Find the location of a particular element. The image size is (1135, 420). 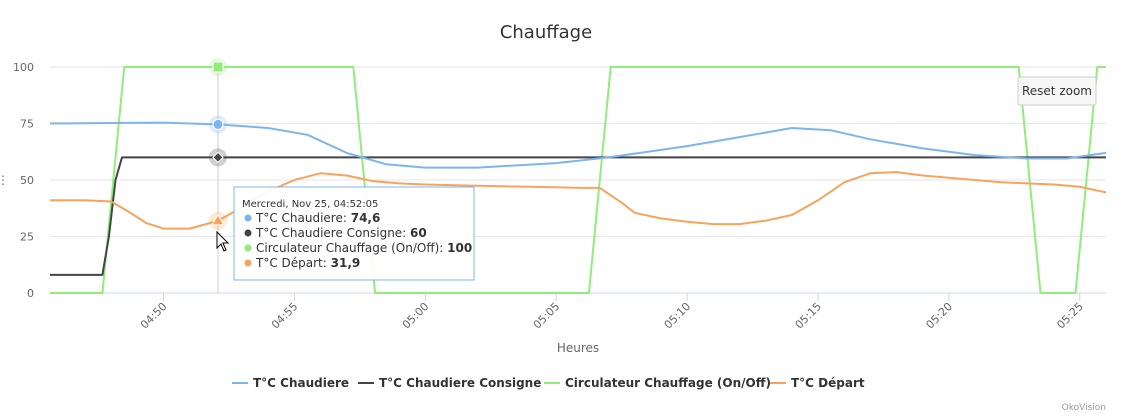

credits-label: OkoVision is located at coordinates (1084, 408).